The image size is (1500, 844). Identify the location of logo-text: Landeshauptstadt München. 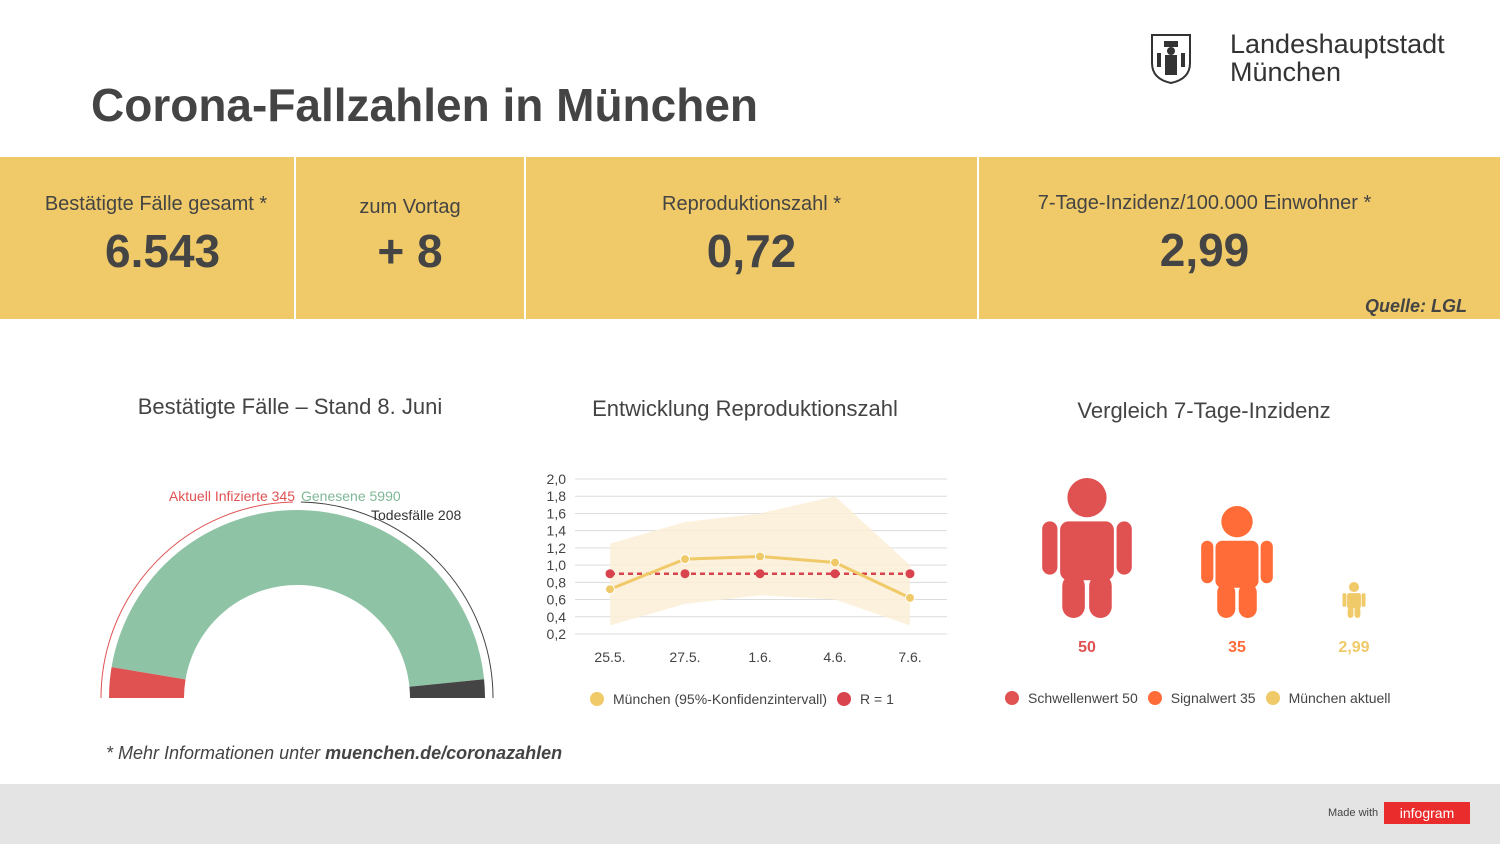
(1337, 58).